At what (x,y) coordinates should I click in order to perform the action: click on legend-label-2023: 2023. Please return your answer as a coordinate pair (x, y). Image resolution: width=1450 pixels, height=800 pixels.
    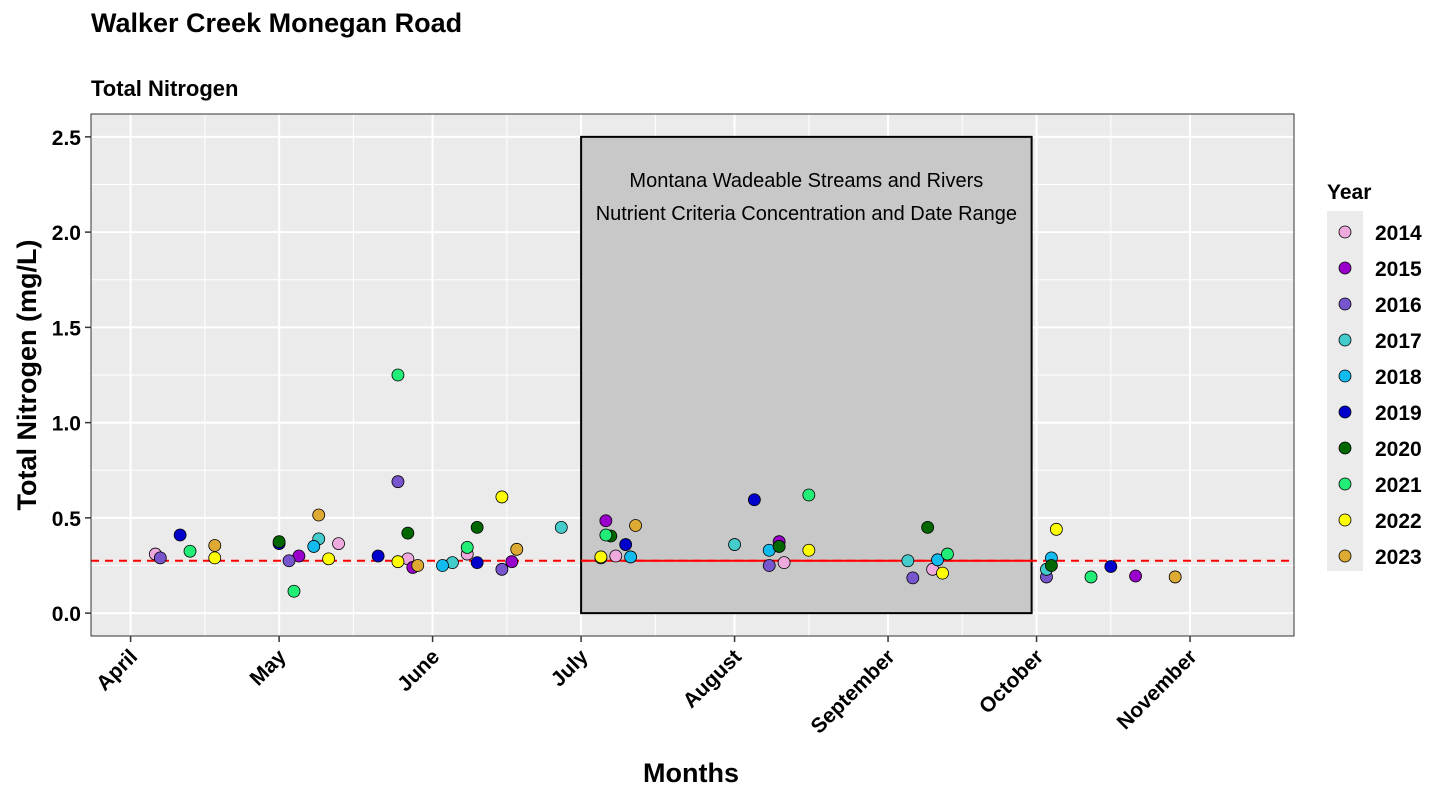
    Looking at the image, I should click on (1398, 557).